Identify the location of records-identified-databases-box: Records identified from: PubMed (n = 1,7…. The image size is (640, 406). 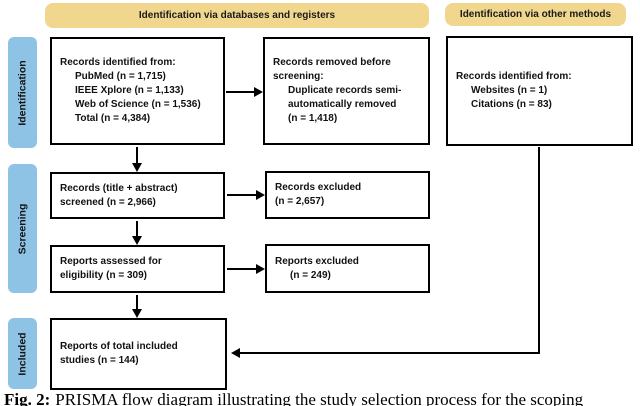
(137, 91).